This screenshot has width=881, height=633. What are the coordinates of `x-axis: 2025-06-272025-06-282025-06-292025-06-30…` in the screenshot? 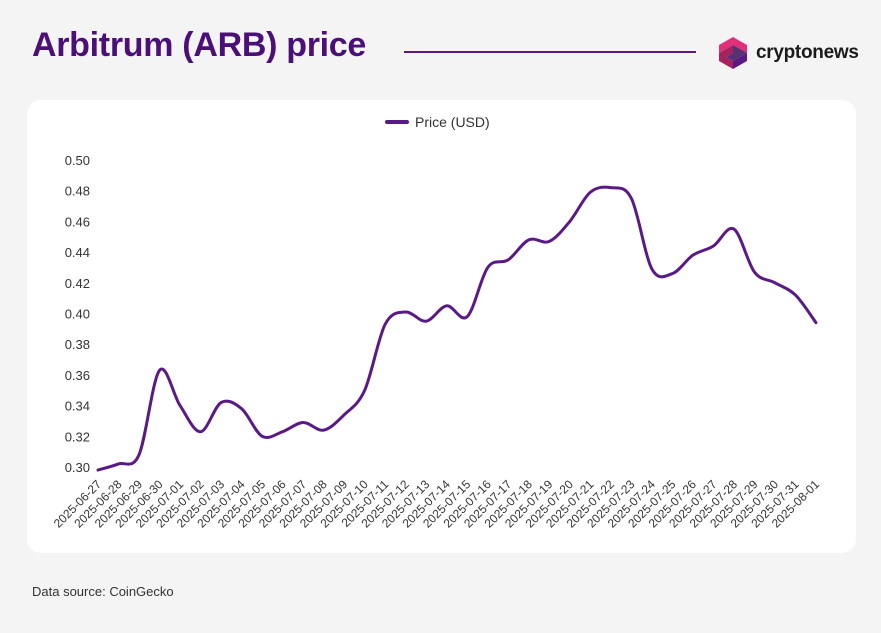 It's located at (437, 504).